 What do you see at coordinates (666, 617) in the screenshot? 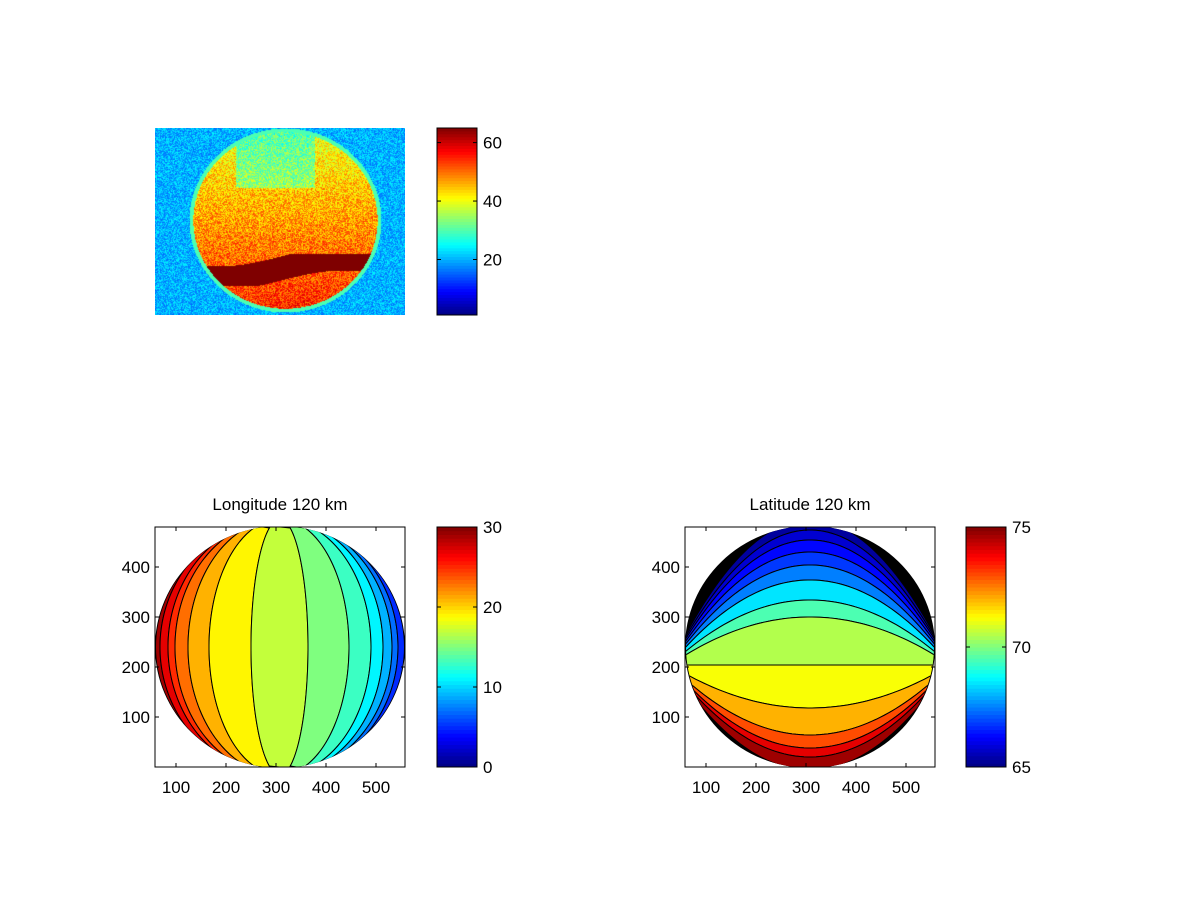
I see `latitude-y-tick-label: 300` at bounding box center [666, 617].